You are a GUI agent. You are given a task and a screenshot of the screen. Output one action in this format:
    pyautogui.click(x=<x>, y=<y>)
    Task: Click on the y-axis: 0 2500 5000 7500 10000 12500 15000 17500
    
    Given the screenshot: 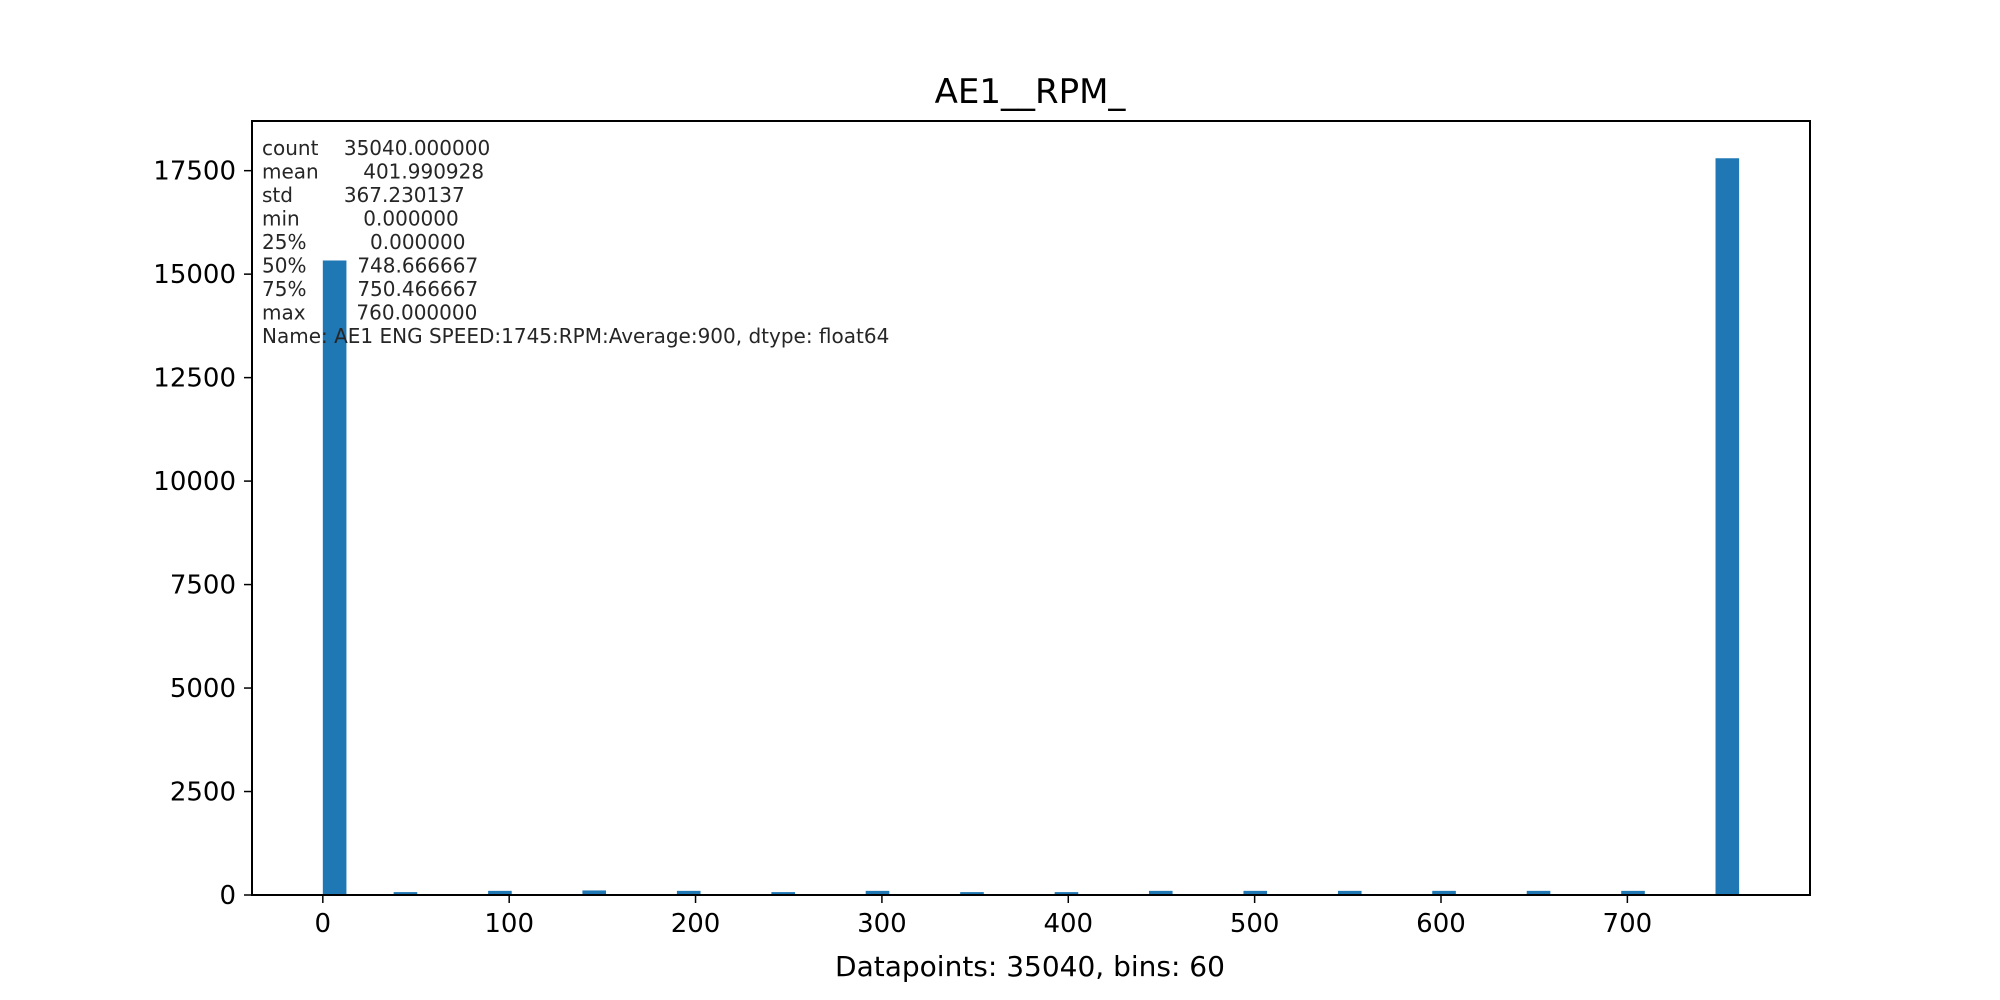 What is the action you would take?
    pyautogui.click(x=202, y=534)
    